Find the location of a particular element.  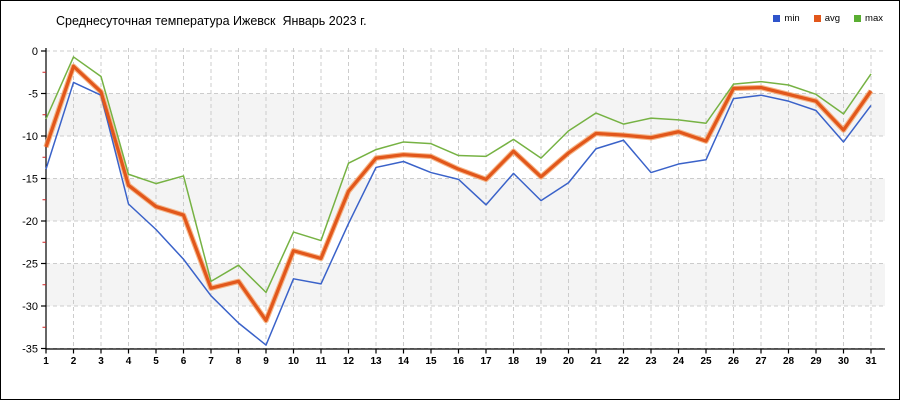

x-tick-label: 2 is located at coordinates (74, 361).